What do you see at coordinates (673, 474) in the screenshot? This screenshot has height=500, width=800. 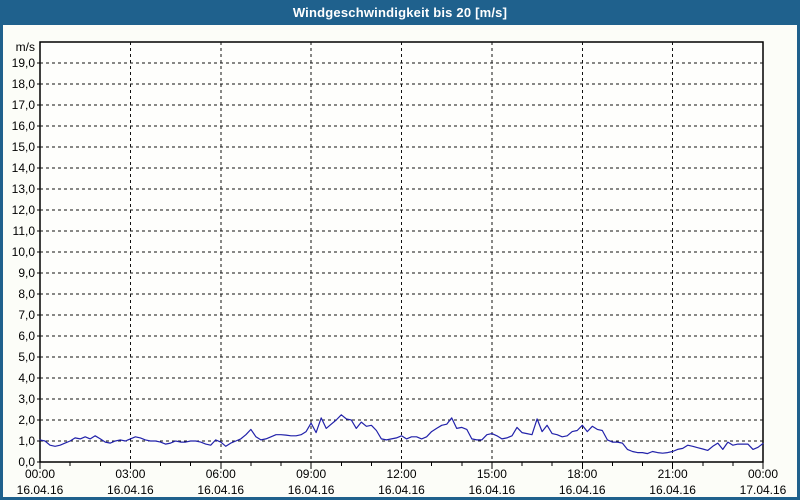 I see `x-tick-time-label: 21:00` at bounding box center [673, 474].